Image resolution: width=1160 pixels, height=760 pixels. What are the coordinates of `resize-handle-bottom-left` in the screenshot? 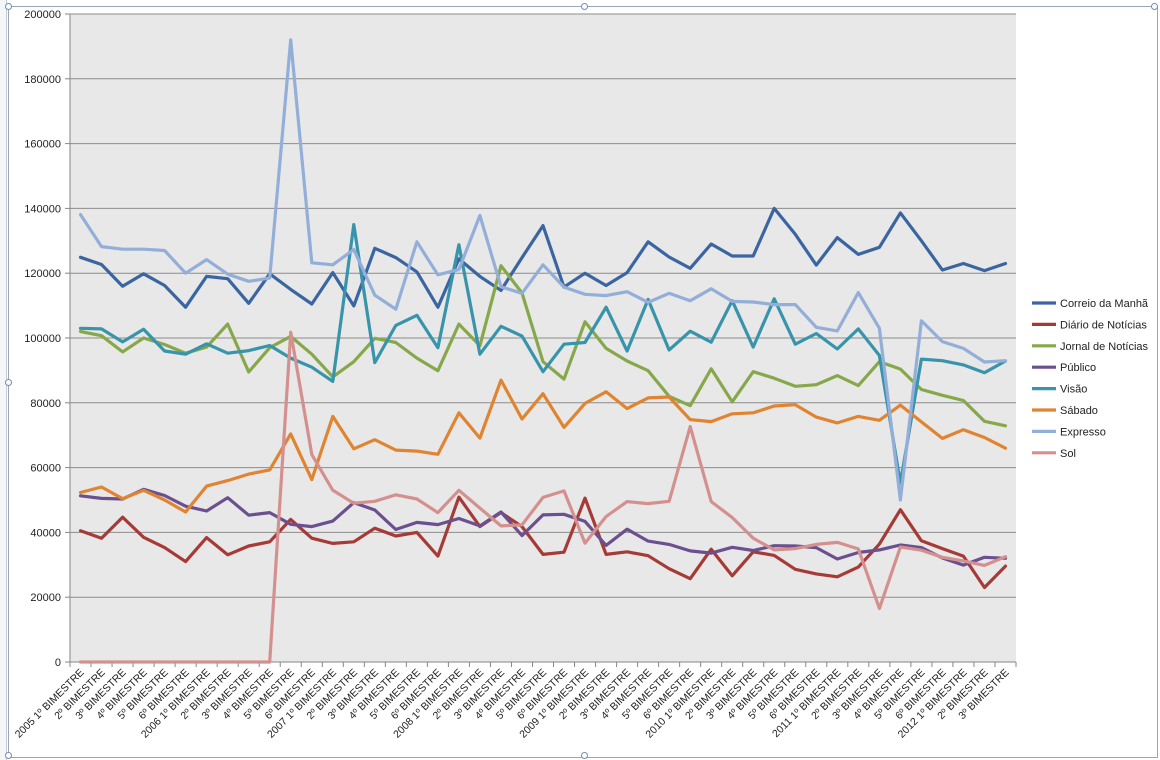 It's located at (8, 755).